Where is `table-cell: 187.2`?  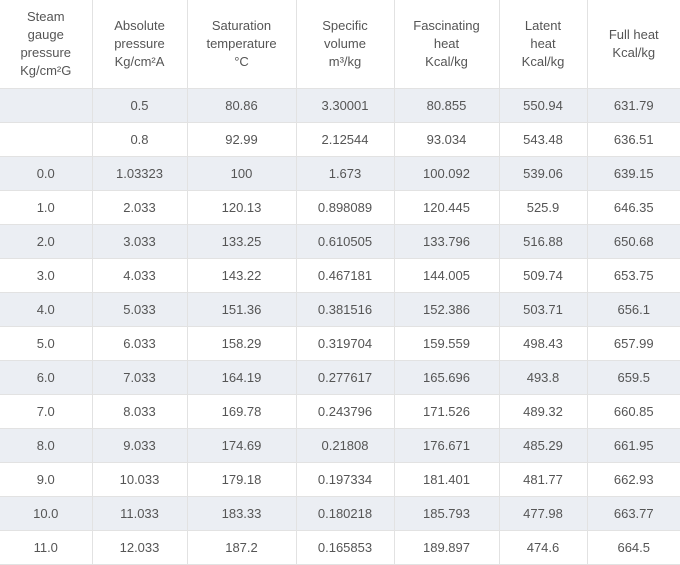 table-cell: 187.2 is located at coordinates (242, 547).